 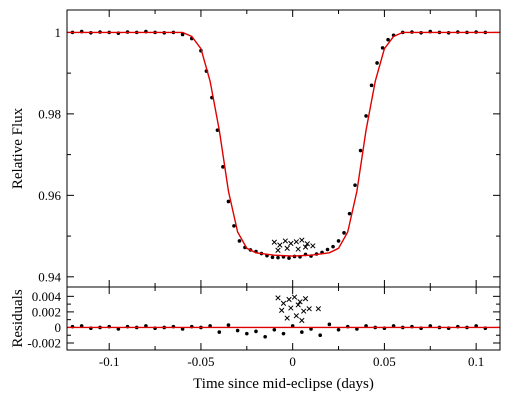 What do you see at coordinates (283, 384) in the screenshot?
I see `time-x-axis-title: Time since mid-eclipse (days)` at bounding box center [283, 384].